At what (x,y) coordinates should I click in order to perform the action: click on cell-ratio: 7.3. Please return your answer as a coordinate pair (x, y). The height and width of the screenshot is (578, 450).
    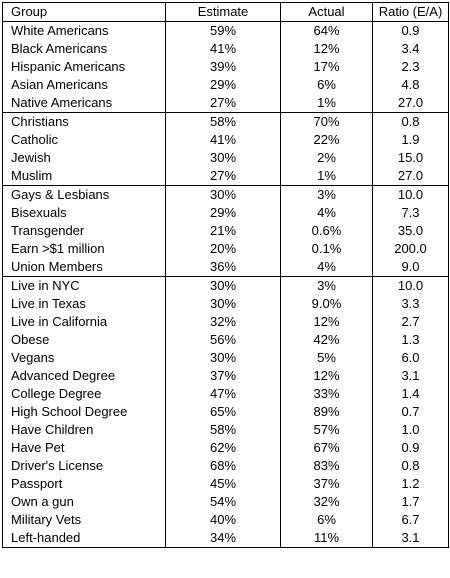
    Looking at the image, I should click on (410, 213).